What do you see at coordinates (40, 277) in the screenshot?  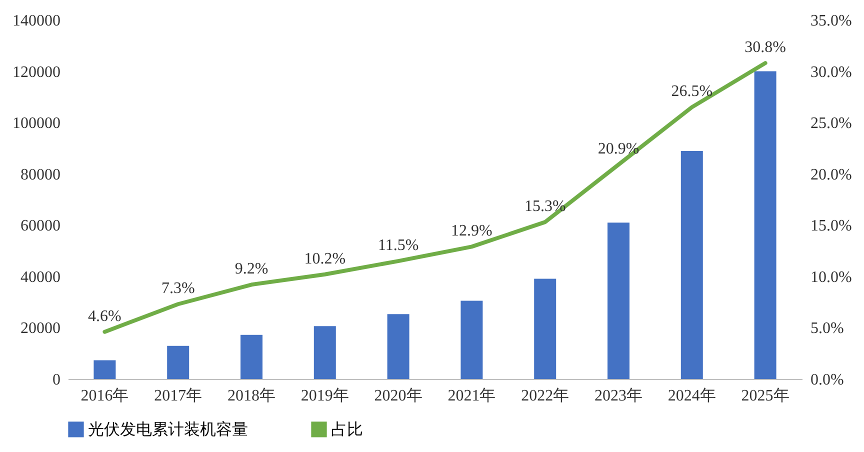 I see `y-tick-label: 40000` at bounding box center [40, 277].